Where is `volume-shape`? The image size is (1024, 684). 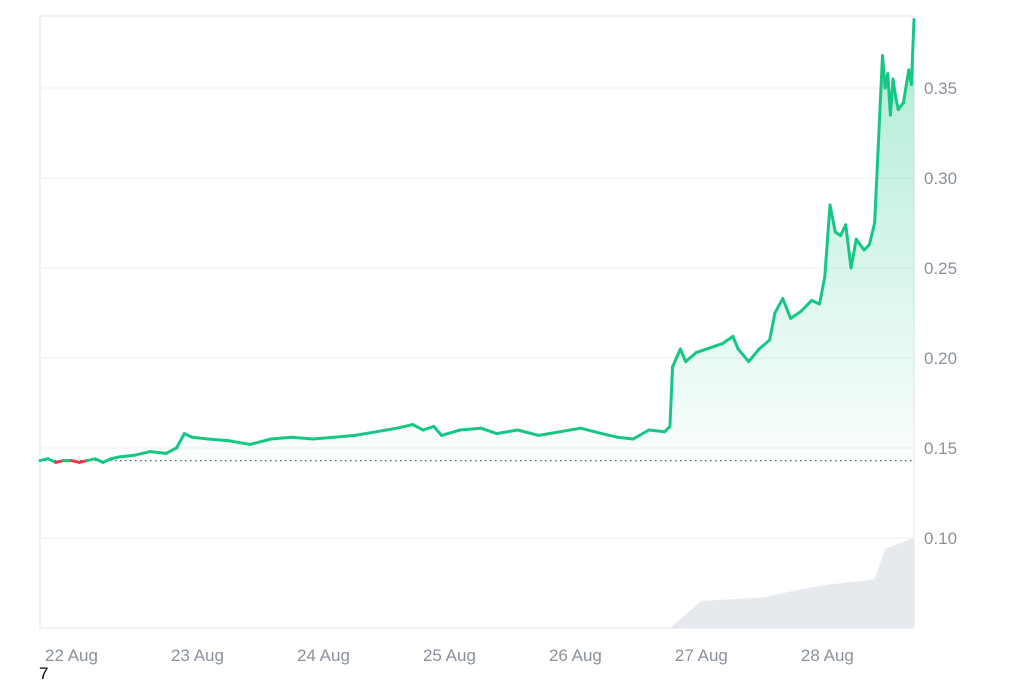 volume-shape is located at coordinates (791, 583).